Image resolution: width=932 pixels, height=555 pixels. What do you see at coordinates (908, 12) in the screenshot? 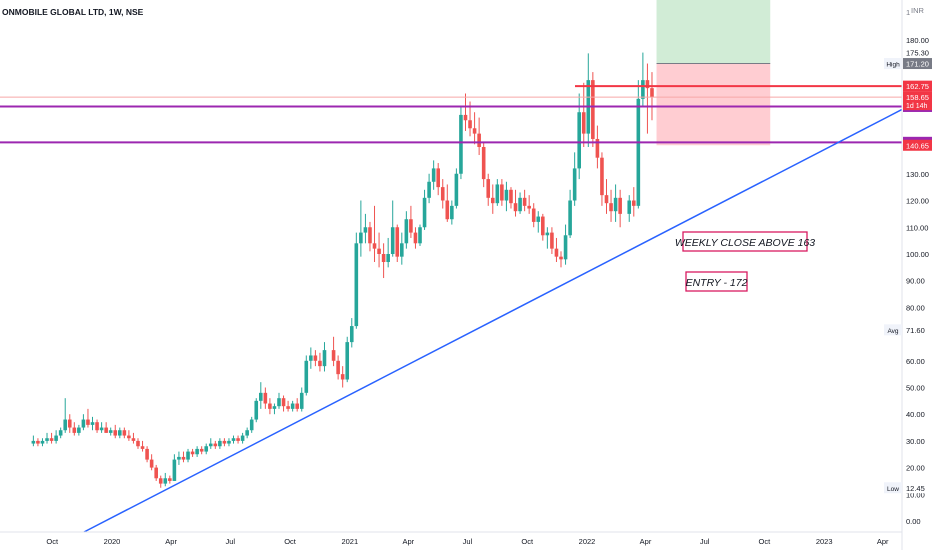
I see `top-tick-label: 1` at bounding box center [908, 12].